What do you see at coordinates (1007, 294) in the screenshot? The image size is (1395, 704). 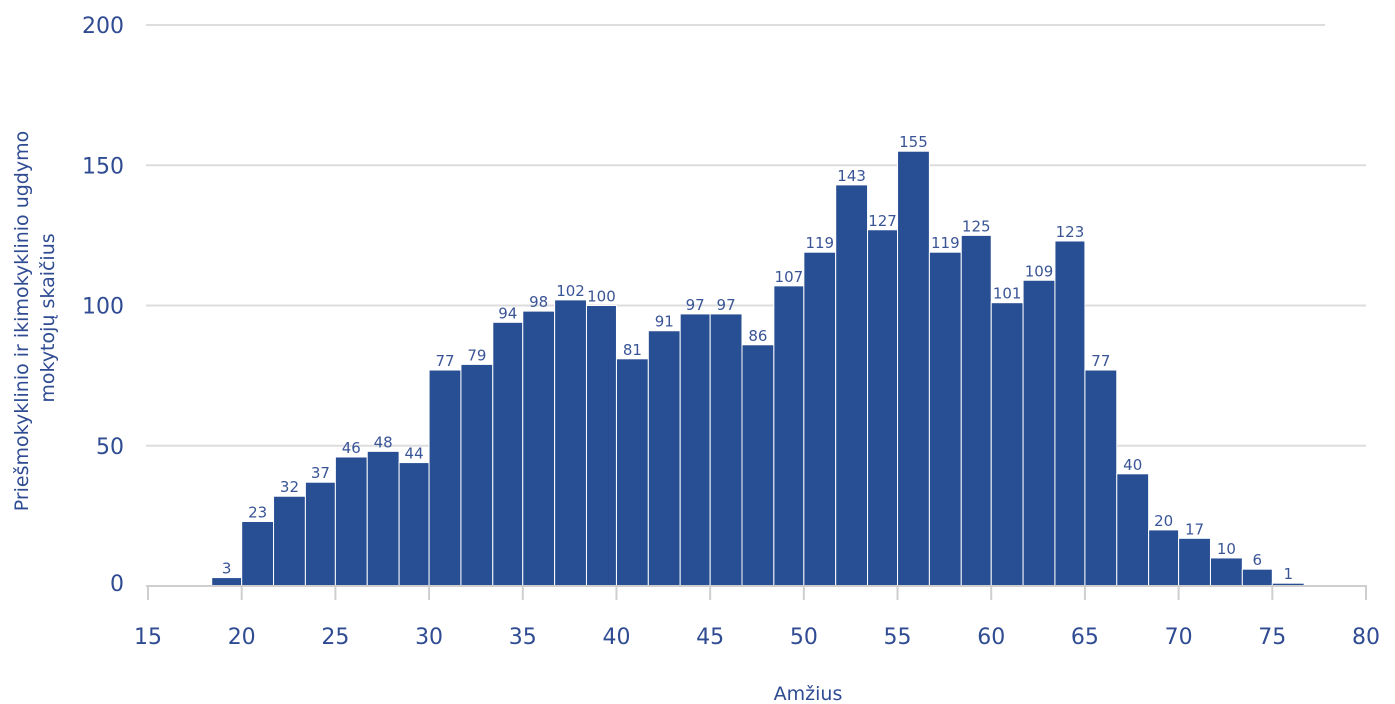 I see `bar-value-label: 101` at bounding box center [1007, 294].